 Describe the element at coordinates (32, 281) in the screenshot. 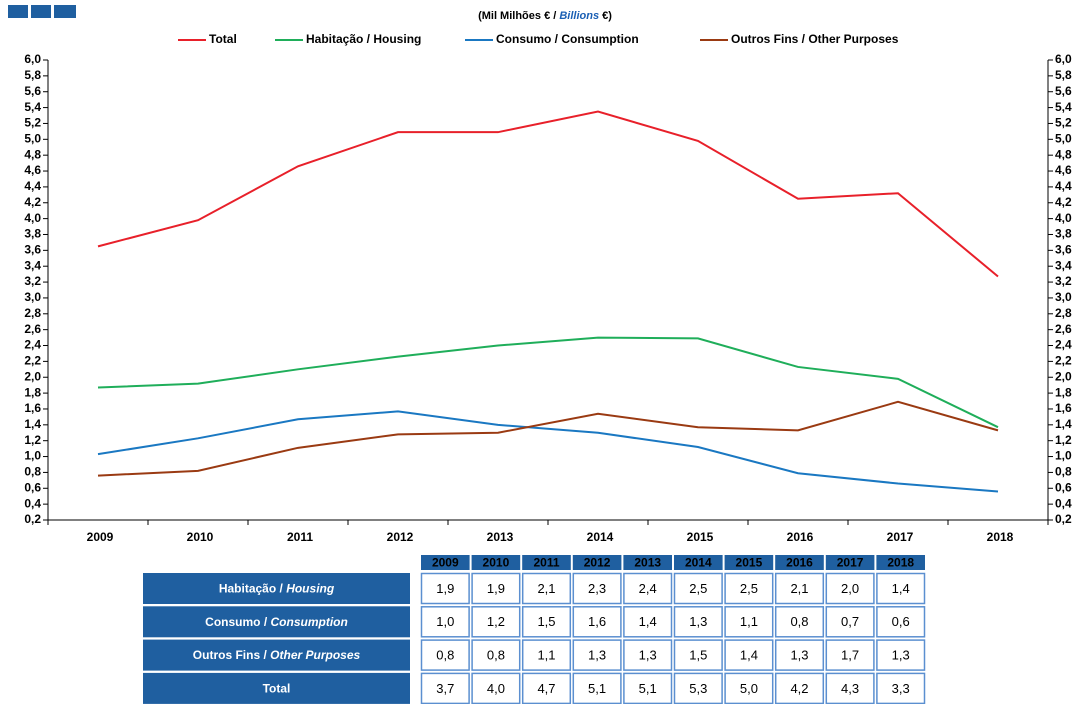

I see `y-tick-label: 3,2` at that location.